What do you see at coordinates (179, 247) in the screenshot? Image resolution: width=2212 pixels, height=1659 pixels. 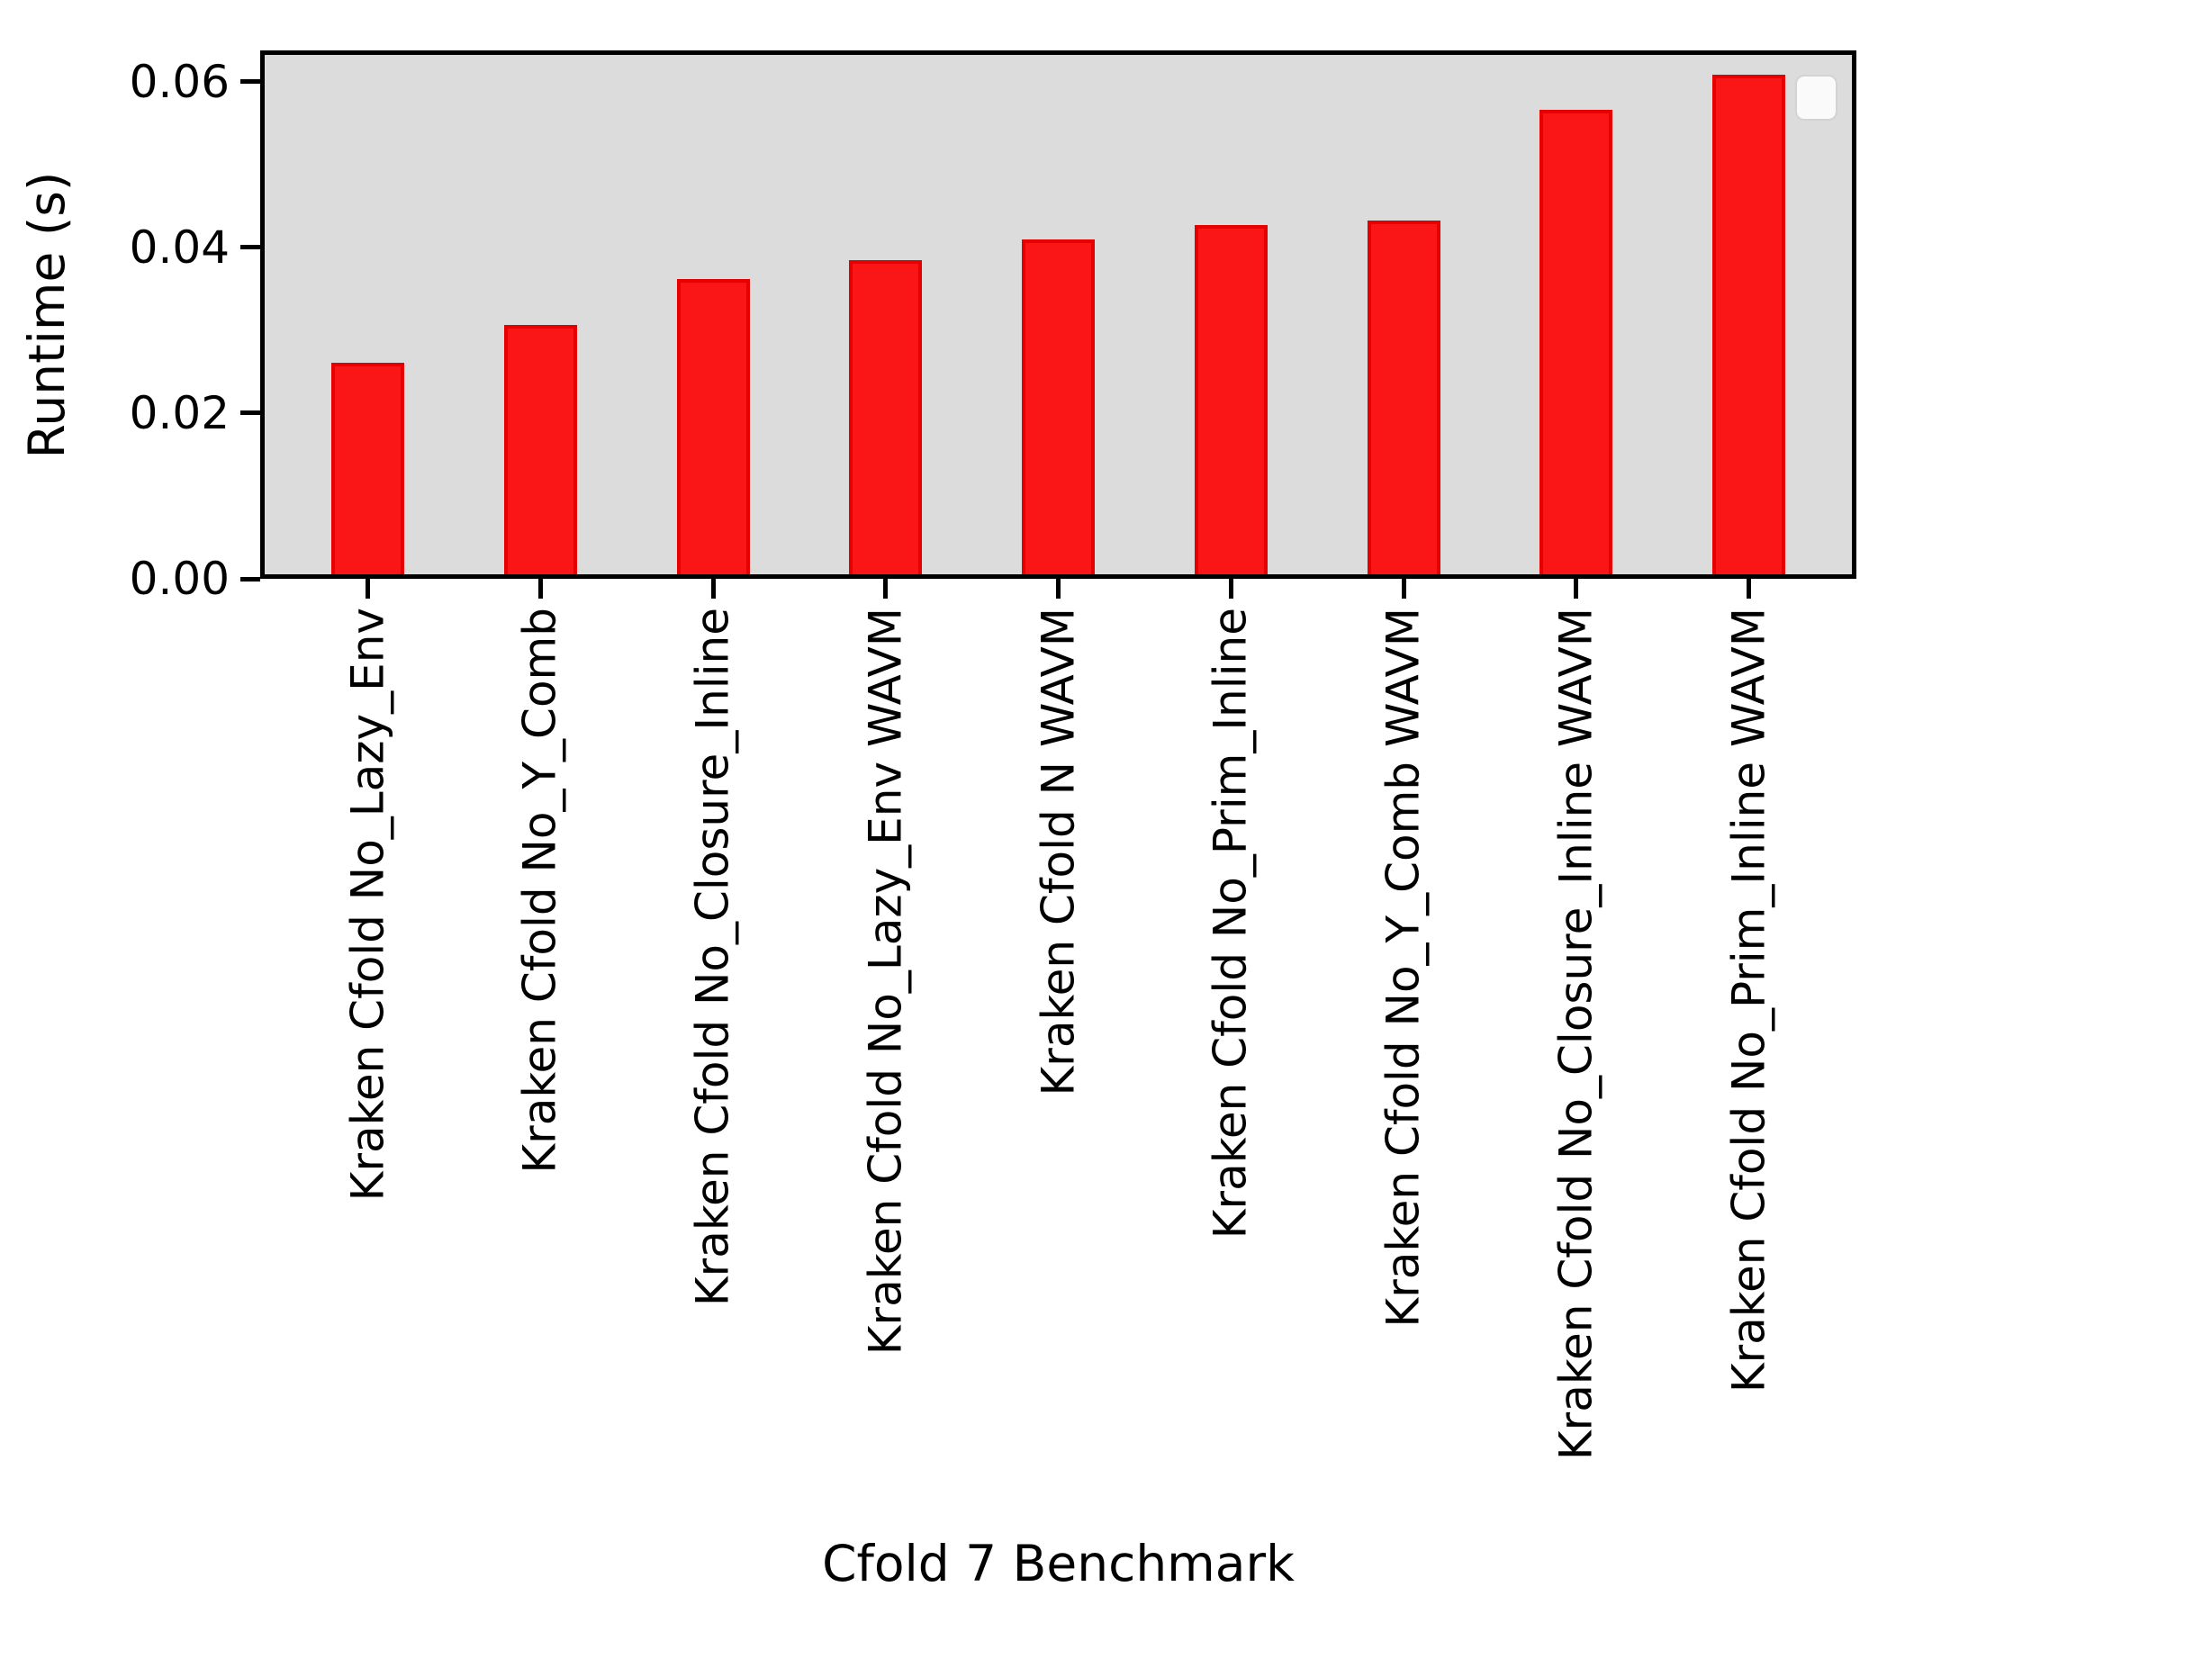 I see `y-tick-label: 0.04` at bounding box center [179, 247].